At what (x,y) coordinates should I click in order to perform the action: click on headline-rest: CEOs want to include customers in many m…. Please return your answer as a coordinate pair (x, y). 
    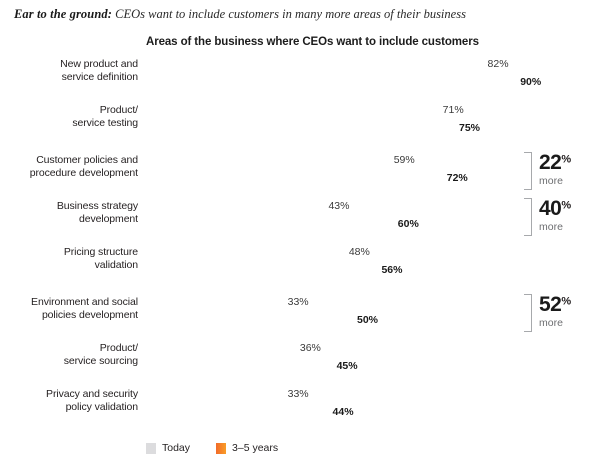
    Looking at the image, I should click on (290, 14).